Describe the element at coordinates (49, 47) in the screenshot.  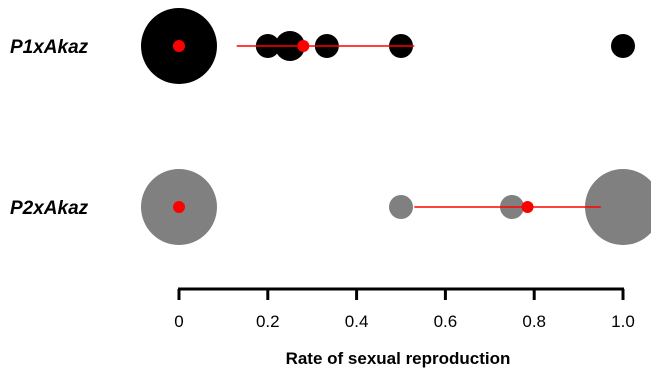
I see `row-label: P1xAkaz` at that location.